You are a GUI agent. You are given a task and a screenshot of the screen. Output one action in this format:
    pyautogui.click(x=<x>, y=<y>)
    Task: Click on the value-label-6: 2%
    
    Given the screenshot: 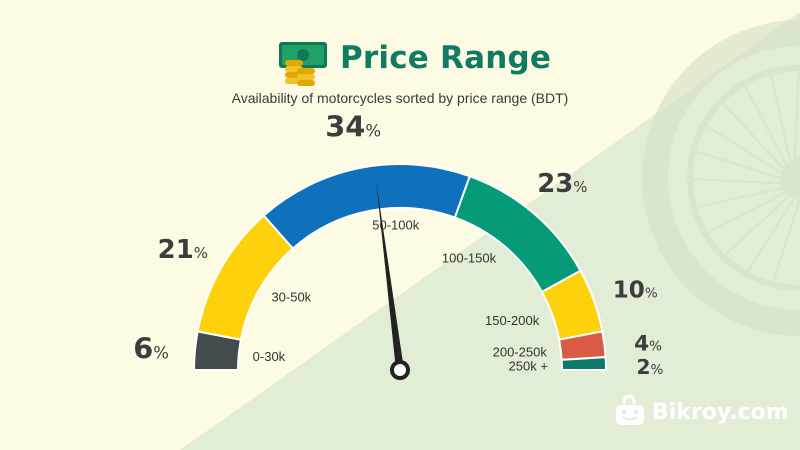 What is the action you would take?
    pyautogui.click(x=649, y=367)
    